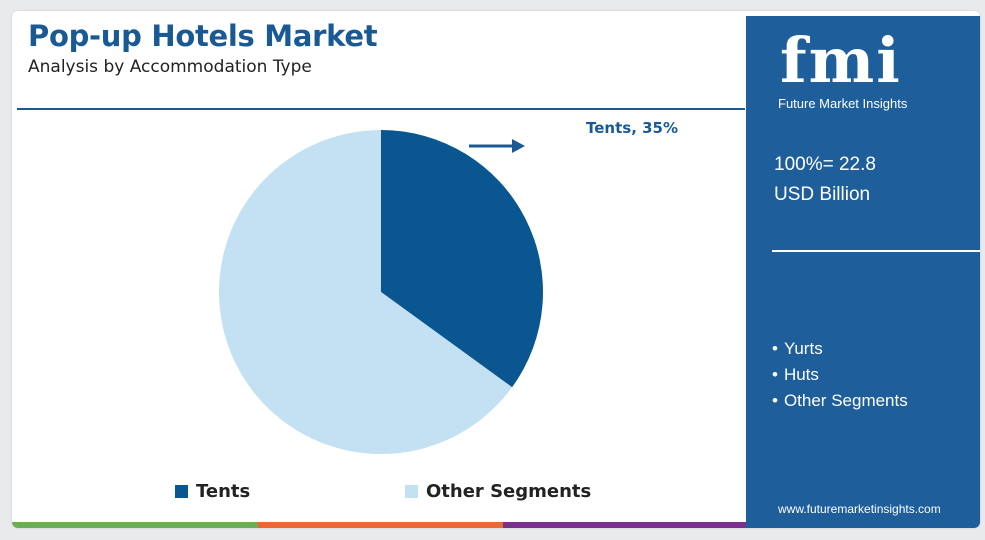 The width and height of the screenshot is (985, 540). Describe the element at coordinates (497, 146) in the screenshot. I see `callout-arrow` at that location.